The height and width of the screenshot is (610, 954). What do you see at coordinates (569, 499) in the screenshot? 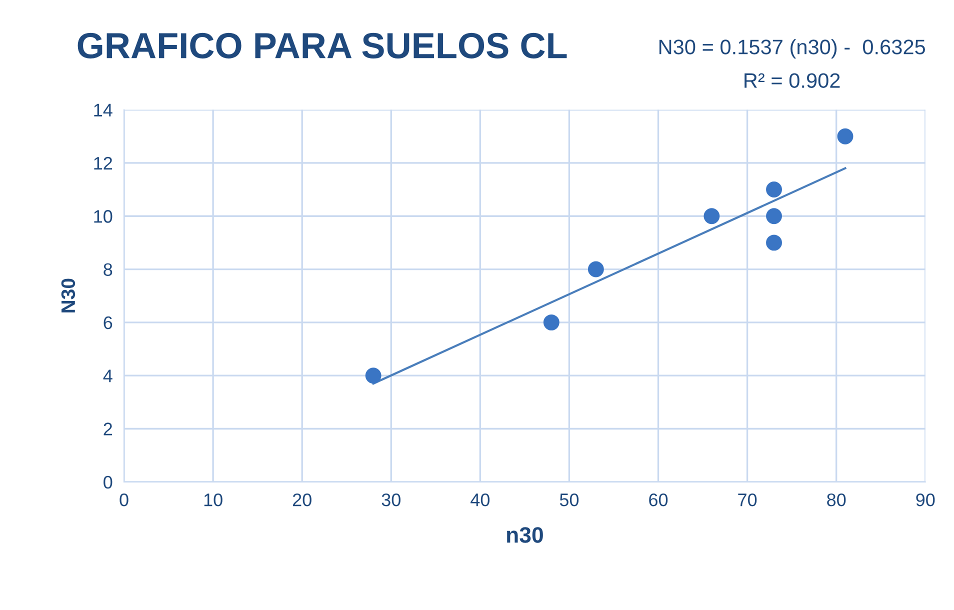
I see `x-tick-label: 50` at bounding box center [569, 499].